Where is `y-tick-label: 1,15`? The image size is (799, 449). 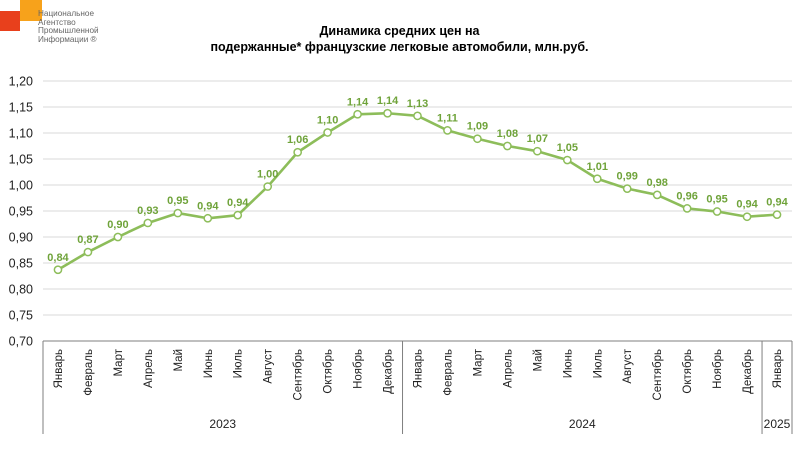
y-tick-label: 1,15 is located at coordinates (21, 108).